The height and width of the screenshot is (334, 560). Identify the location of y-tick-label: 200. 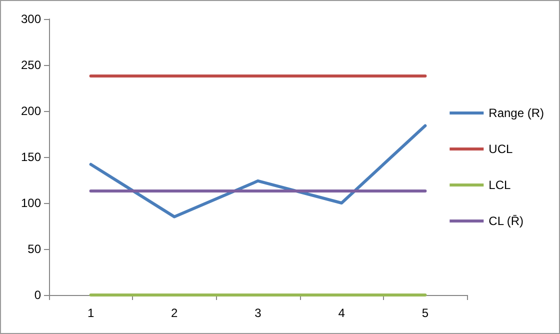
(31, 111).